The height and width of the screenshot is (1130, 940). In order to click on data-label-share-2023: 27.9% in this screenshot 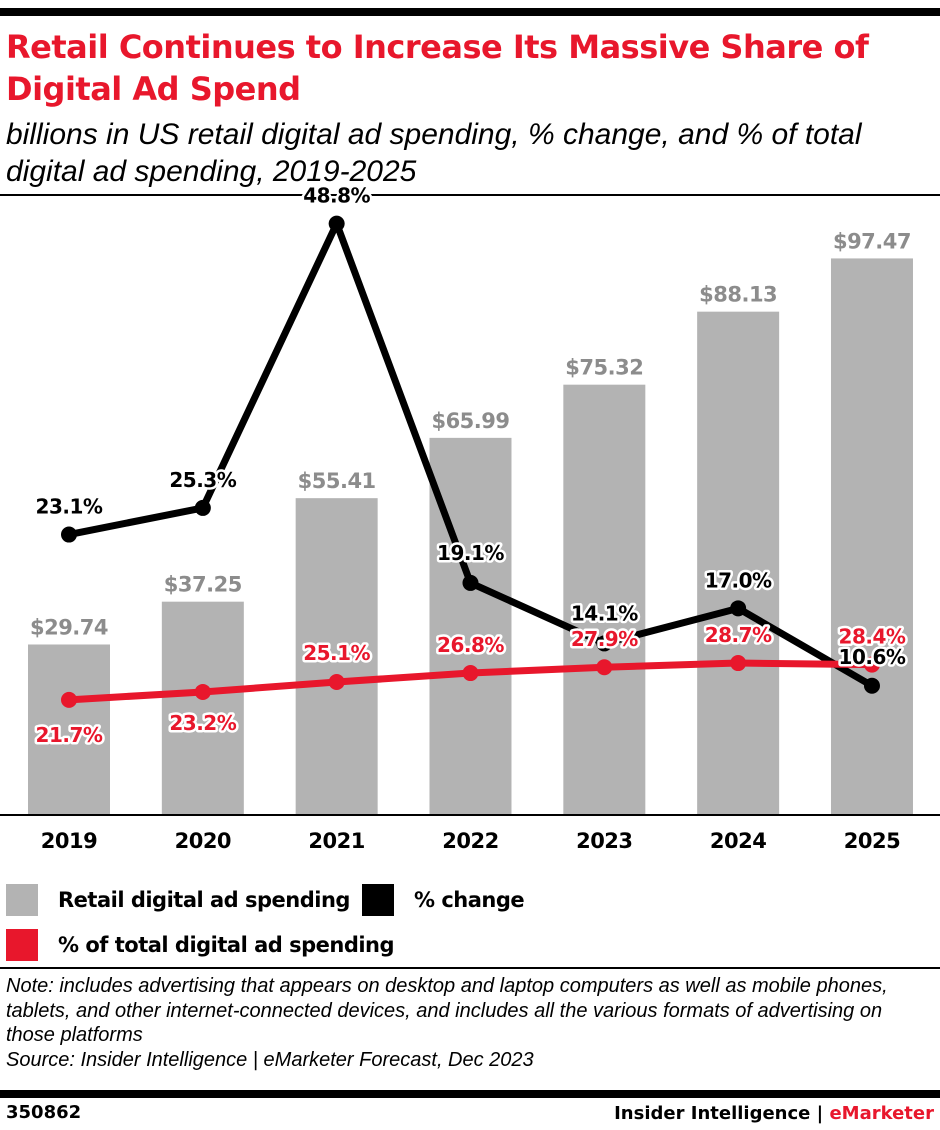, I will do `click(604, 639)`.